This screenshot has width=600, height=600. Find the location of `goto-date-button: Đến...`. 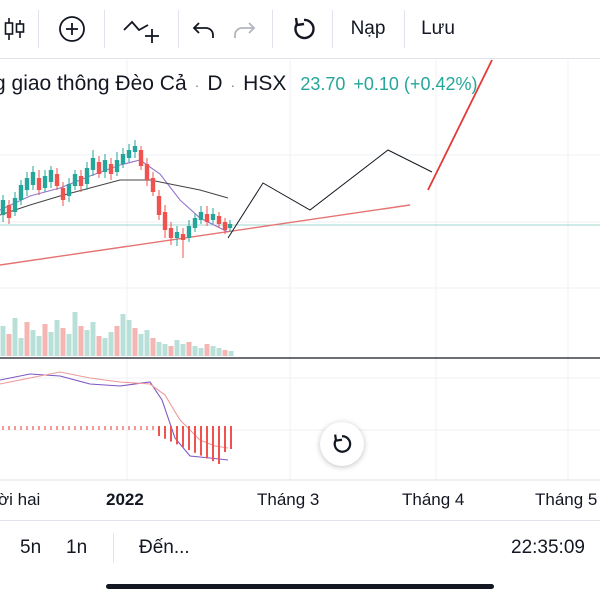

goto-date-button: Đến... is located at coordinates (164, 547).